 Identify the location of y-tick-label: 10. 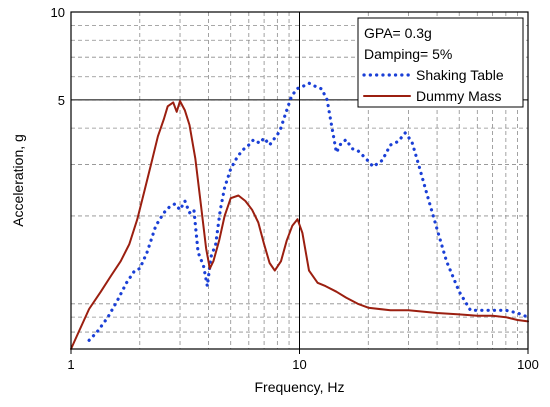
(58, 12).